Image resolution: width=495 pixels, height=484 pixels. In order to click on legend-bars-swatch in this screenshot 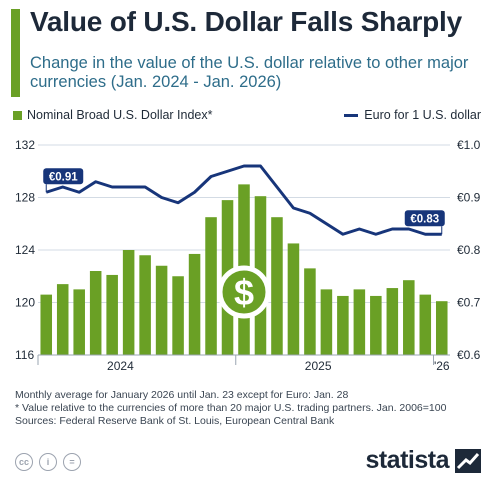, I will do `click(17, 116)`.